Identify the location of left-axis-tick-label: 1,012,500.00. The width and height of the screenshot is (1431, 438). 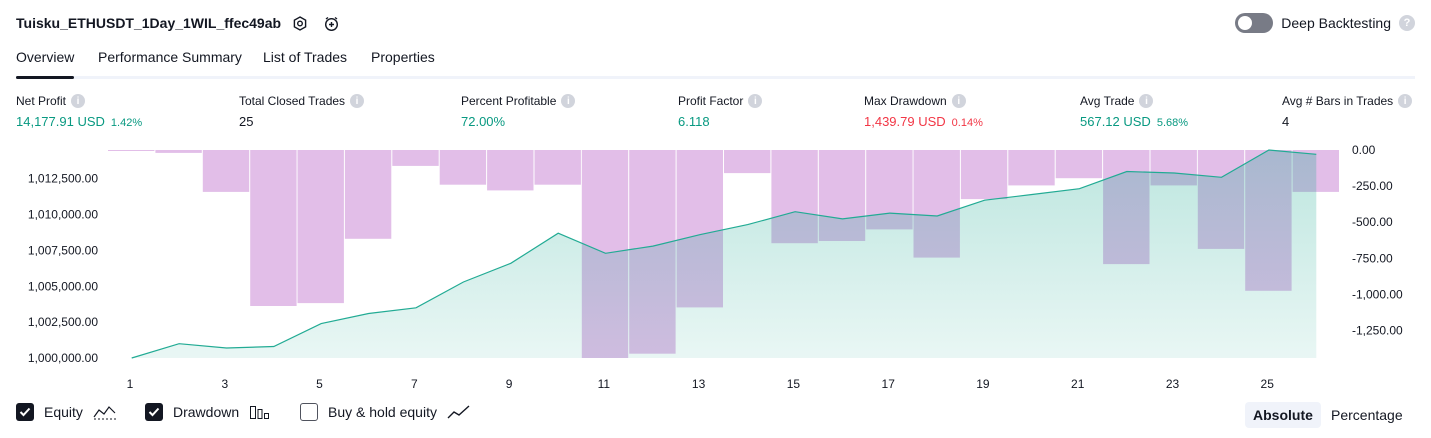
(63, 179).